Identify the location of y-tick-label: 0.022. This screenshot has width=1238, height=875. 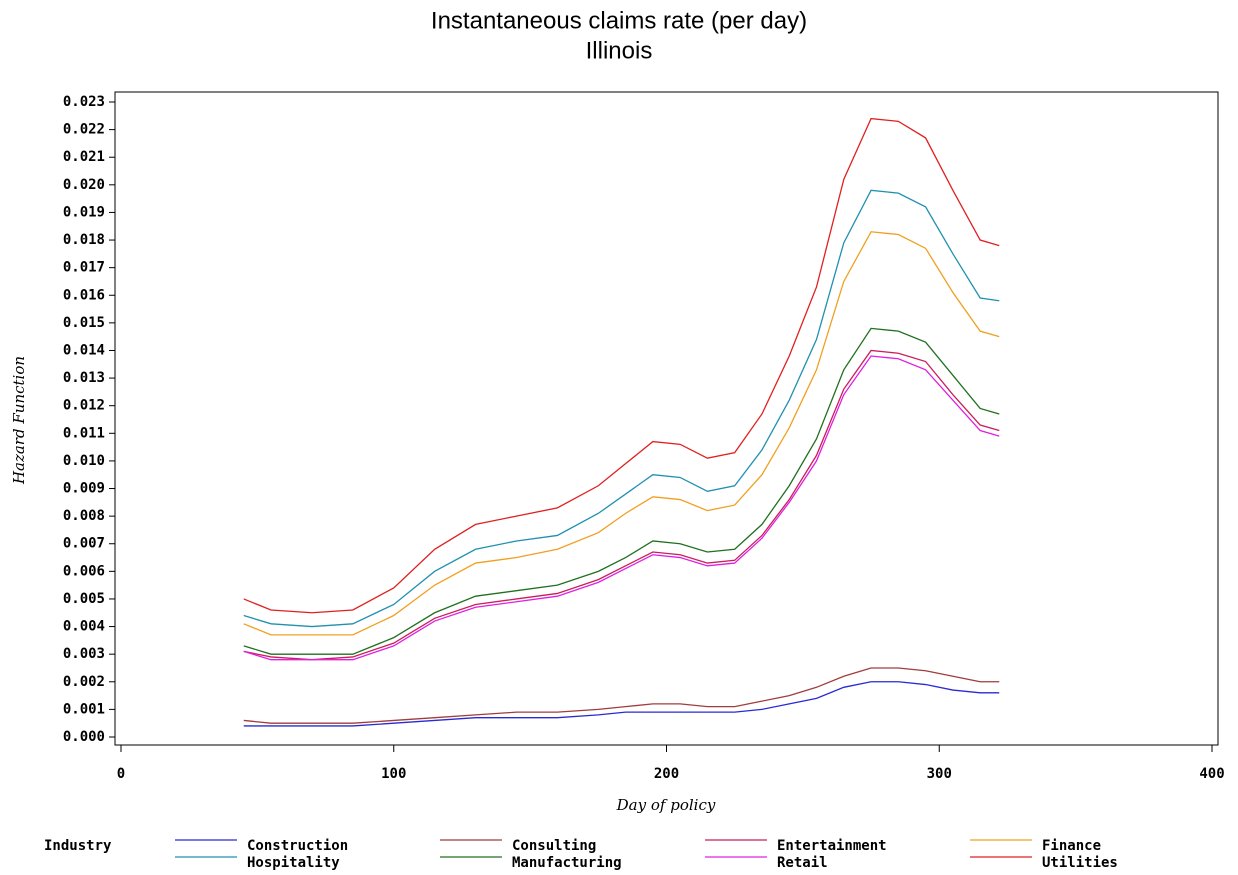
(84, 130).